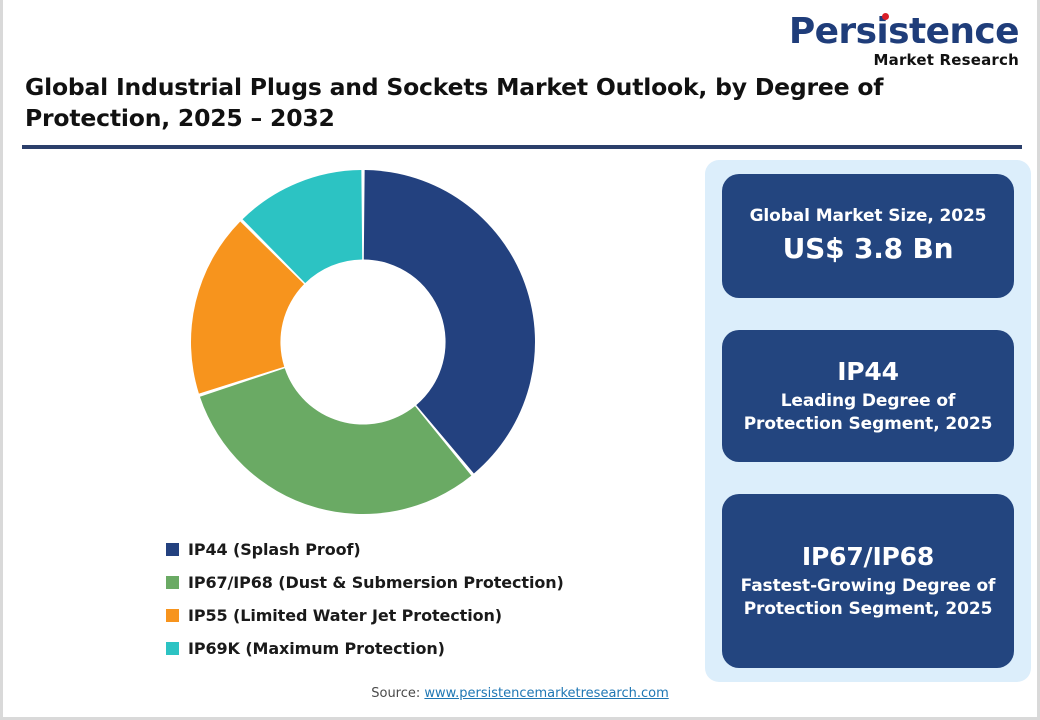 The image size is (1040, 720). What do you see at coordinates (868, 216) in the screenshot?
I see `market-size-caption: Global Market Size, 2025` at bounding box center [868, 216].